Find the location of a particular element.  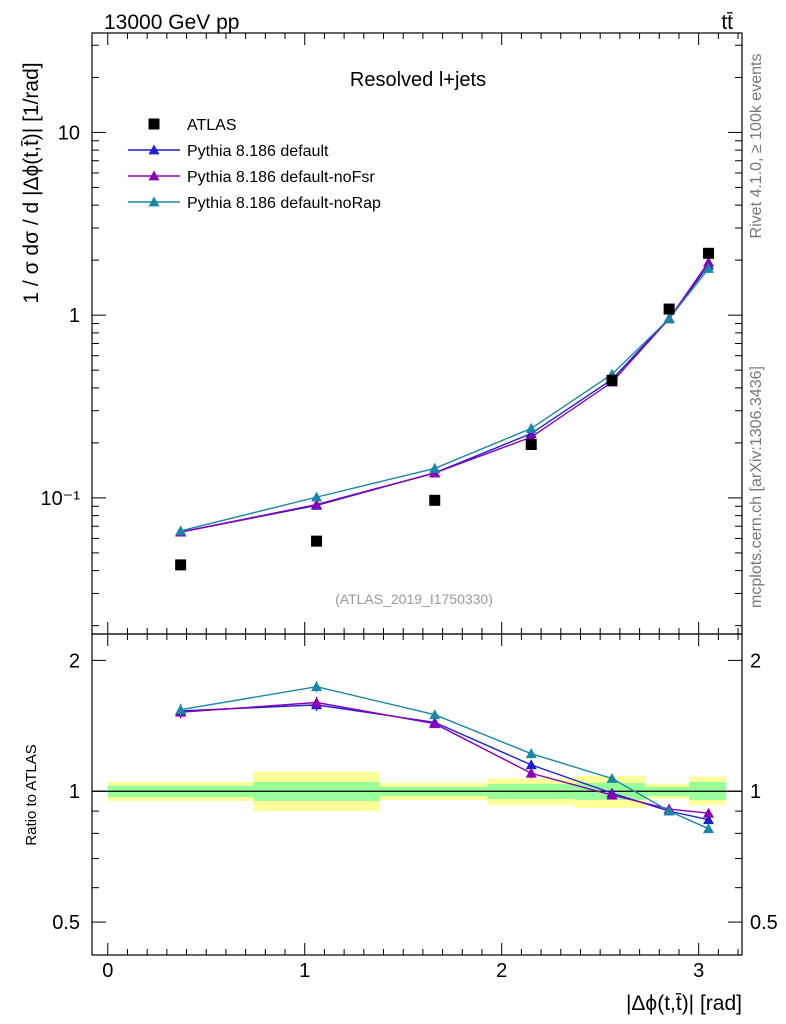

ratio-y-axis-title: Ratio to ATLAS is located at coordinates (31, 794).